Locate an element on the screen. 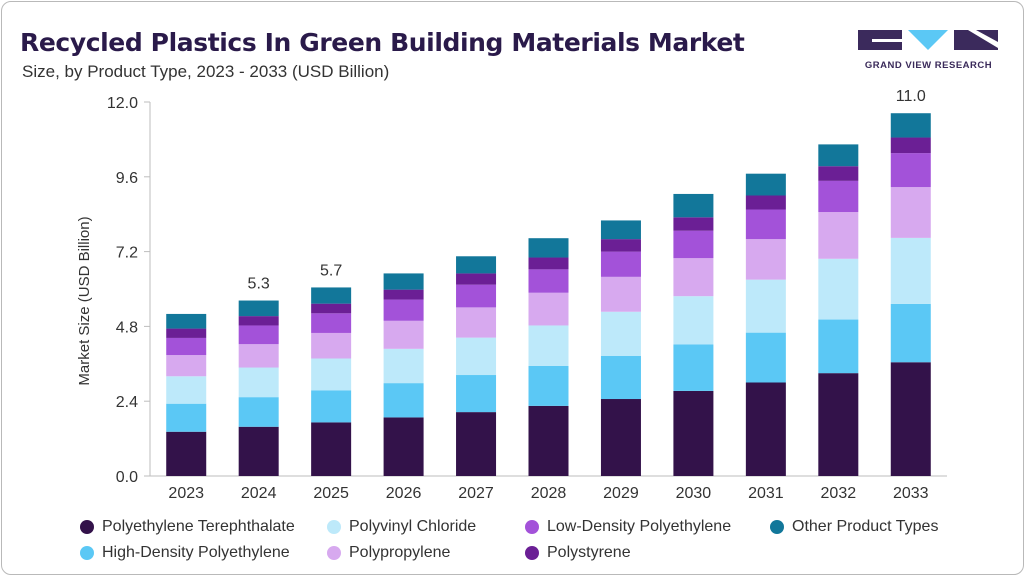 This screenshot has height=576, width=1025. legend-item: Polyethylene Terephthalate is located at coordinates (203, 527).